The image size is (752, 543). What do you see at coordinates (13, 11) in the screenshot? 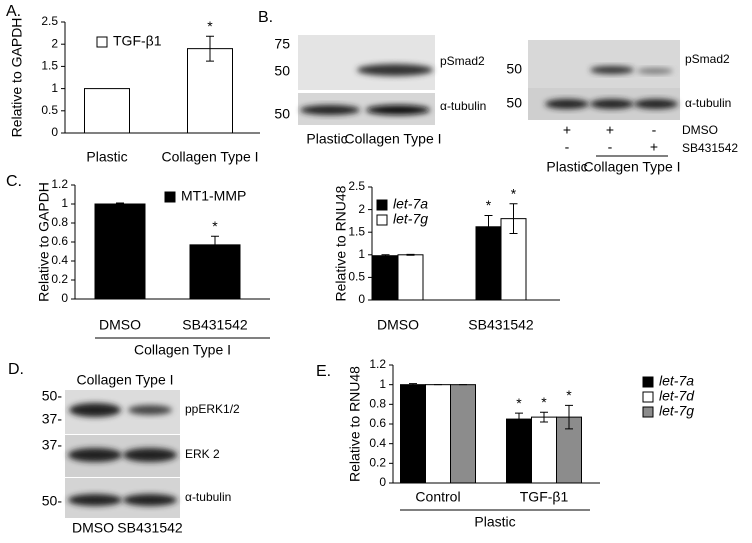
I see `panel-label: A.` at bounding box center [13, 11].